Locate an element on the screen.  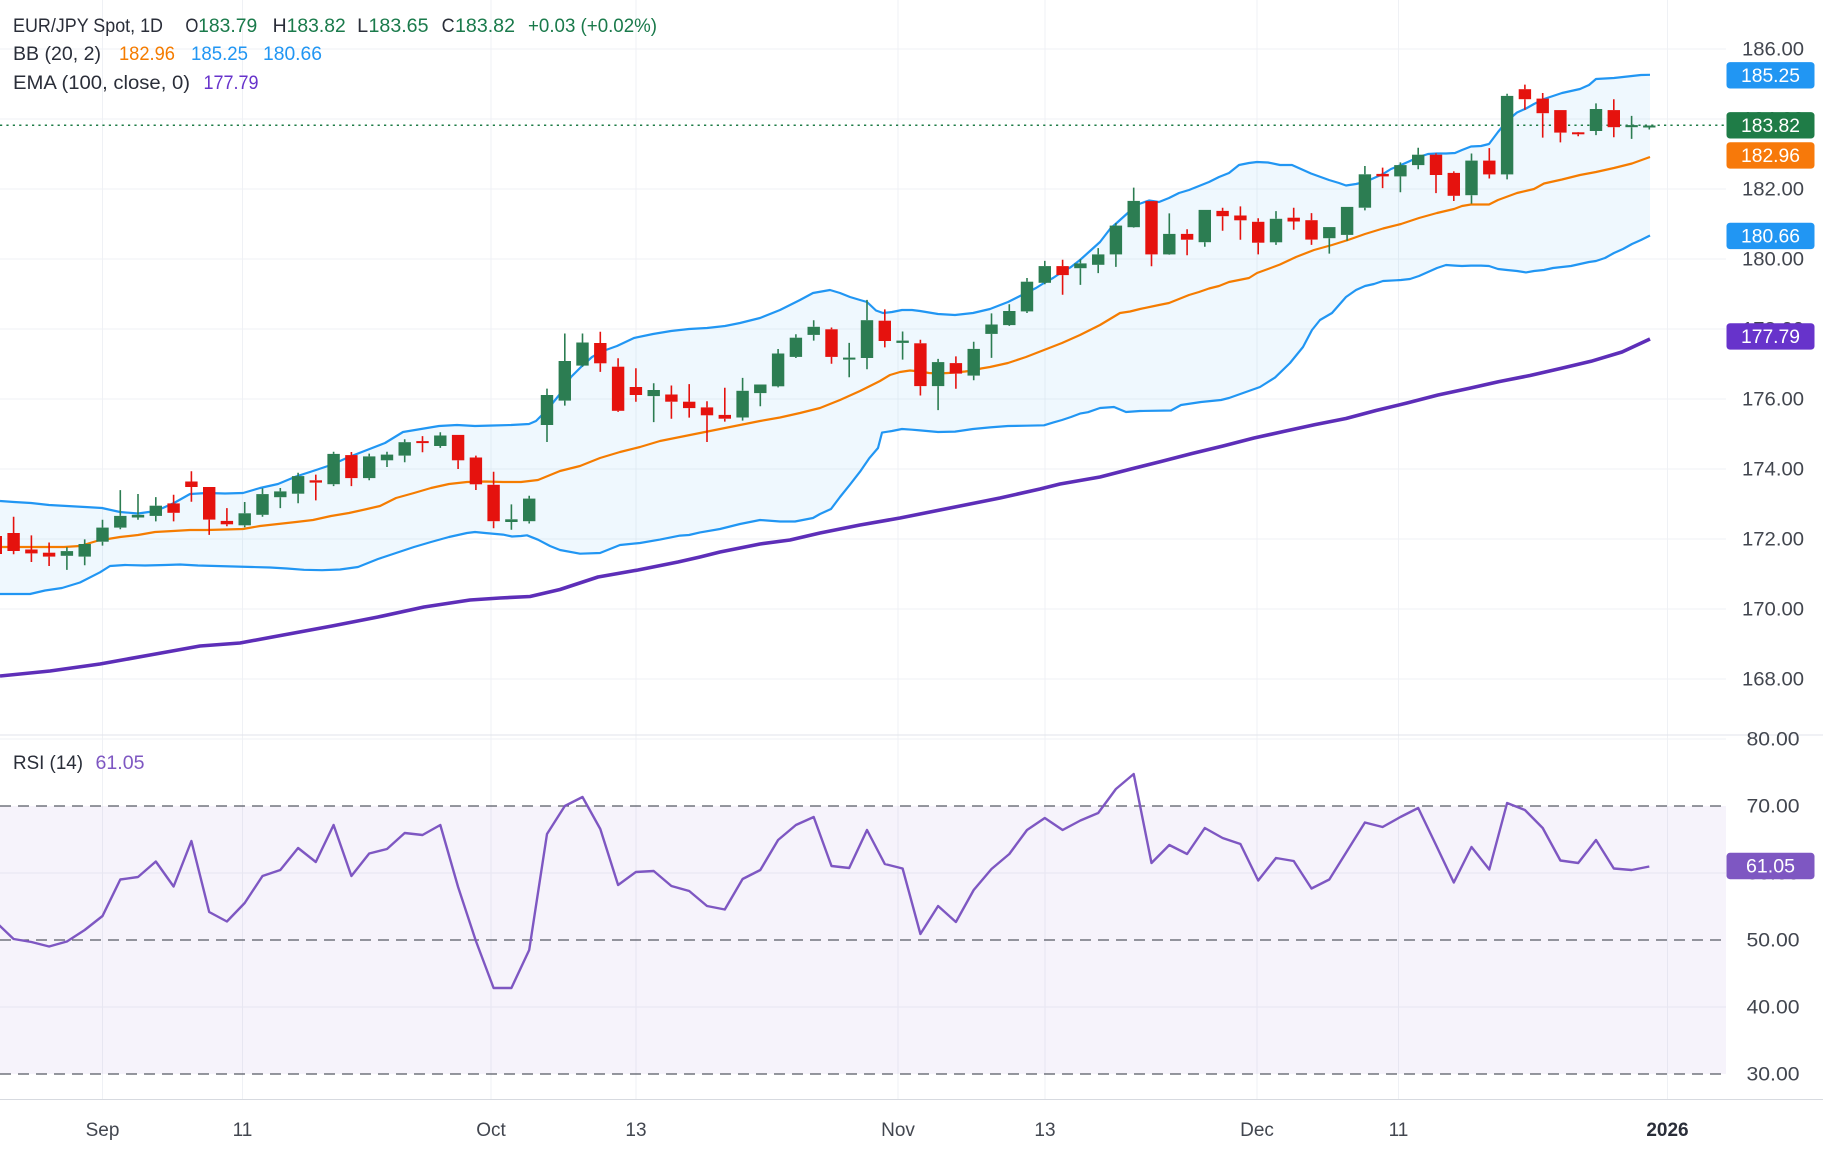
svg-text: C is located at coordinates (448, 26).